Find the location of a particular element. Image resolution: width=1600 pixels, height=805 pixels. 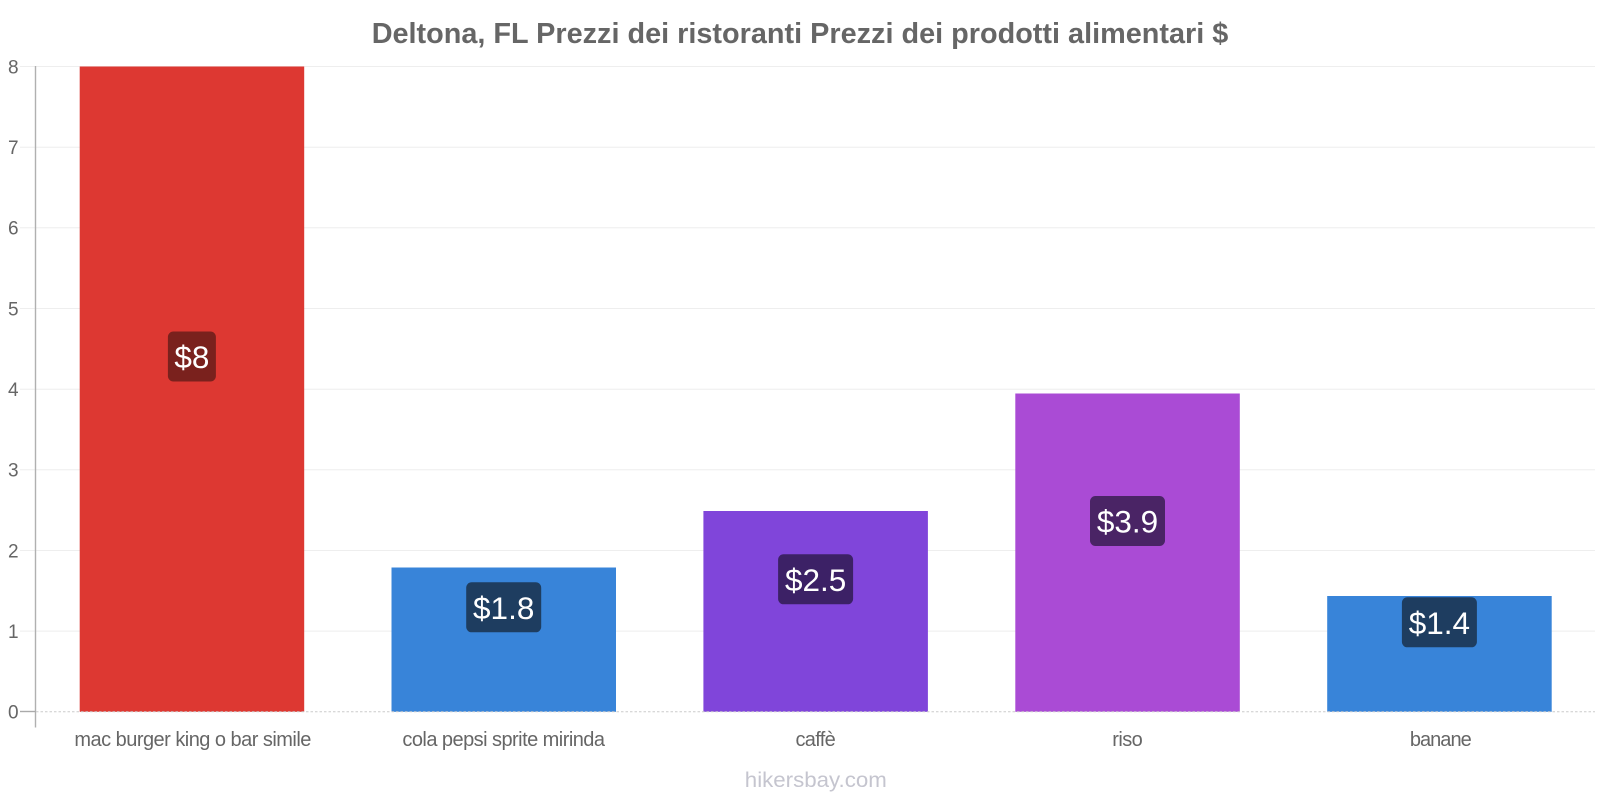

svg-text: $2.5 is located at coordinates (815, 580).